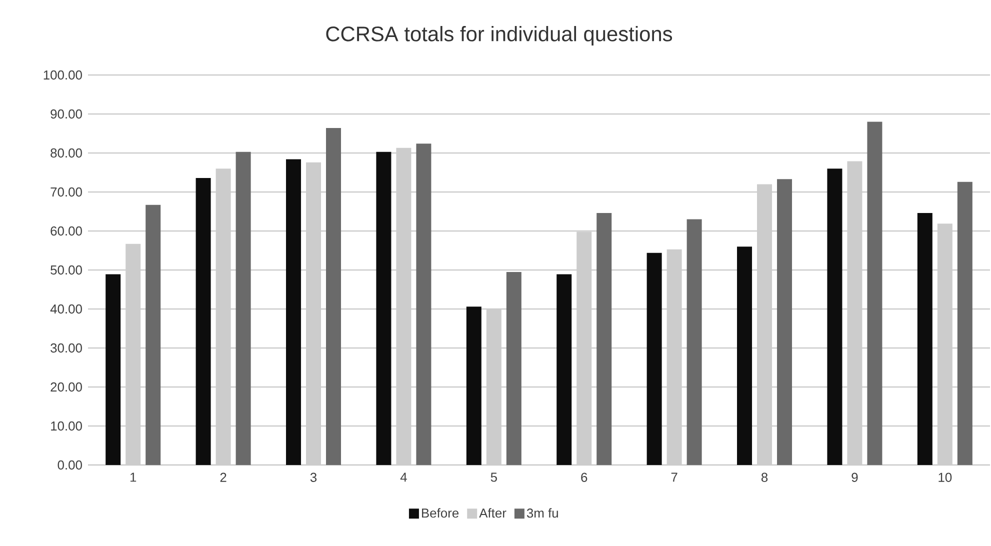 Image resolution: width=991 pixels, height=546 pixels. What do you see at coordinates (66, 309) in the screenshot?
I see `y-tick-label: 40.00` at bounding box center [66, 309].